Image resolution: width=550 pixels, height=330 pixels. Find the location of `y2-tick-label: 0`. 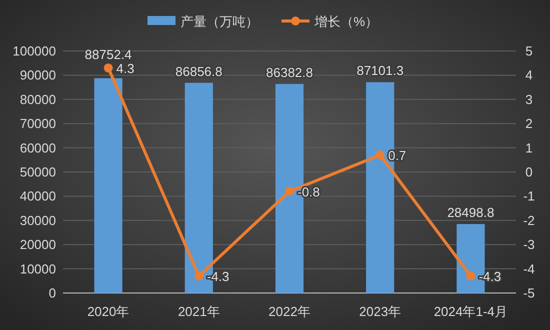

y2-tick-label: 0 is located at coordinates (529, 172).